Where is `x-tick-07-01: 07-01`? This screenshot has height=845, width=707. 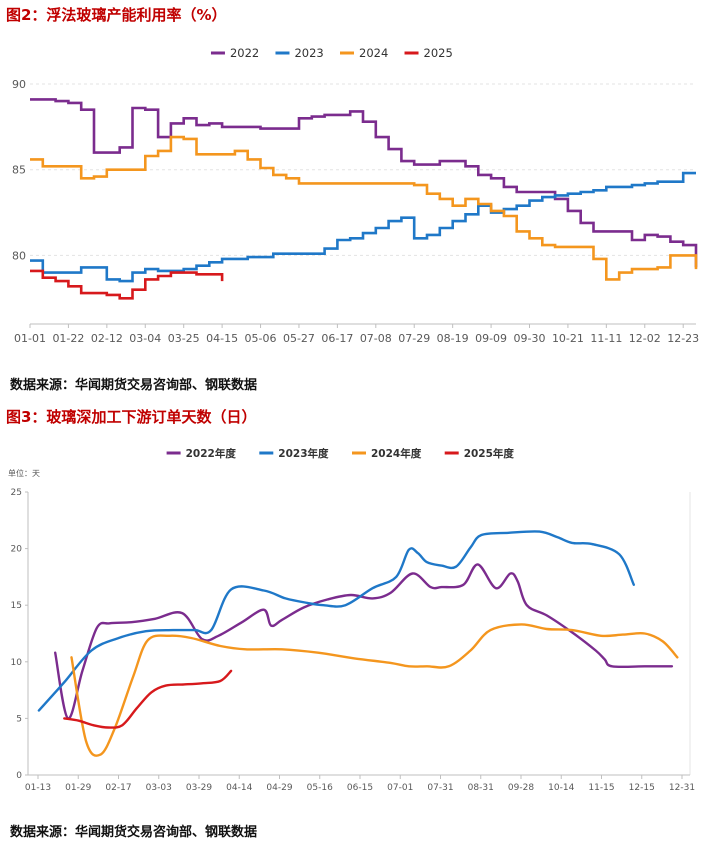
x-tick-07-01: 07-01 is located at coordinates (400, 788).